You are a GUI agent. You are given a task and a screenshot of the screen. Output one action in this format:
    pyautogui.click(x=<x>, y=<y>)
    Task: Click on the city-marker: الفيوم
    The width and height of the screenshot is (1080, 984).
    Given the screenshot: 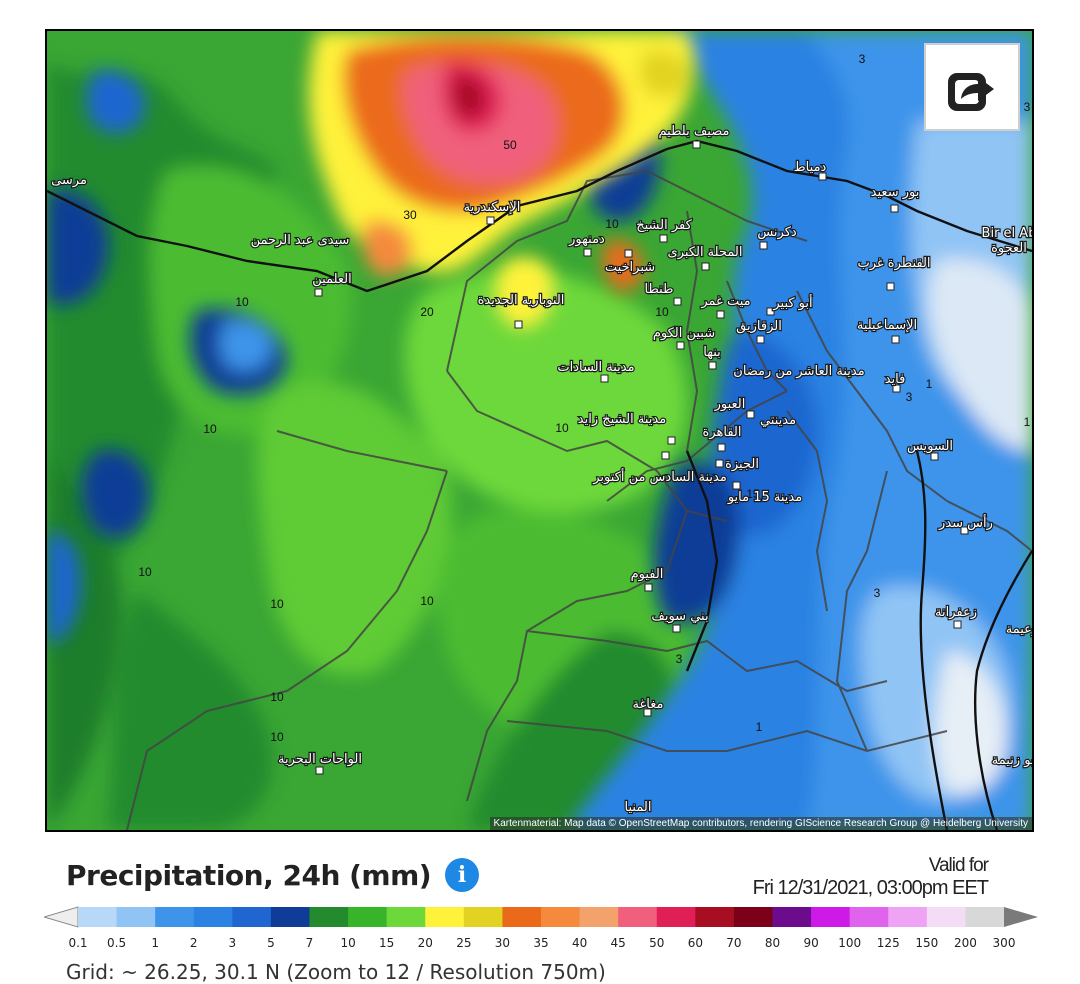 What is the action you would take?
    pyautogui.click(x=647, y=579)
    